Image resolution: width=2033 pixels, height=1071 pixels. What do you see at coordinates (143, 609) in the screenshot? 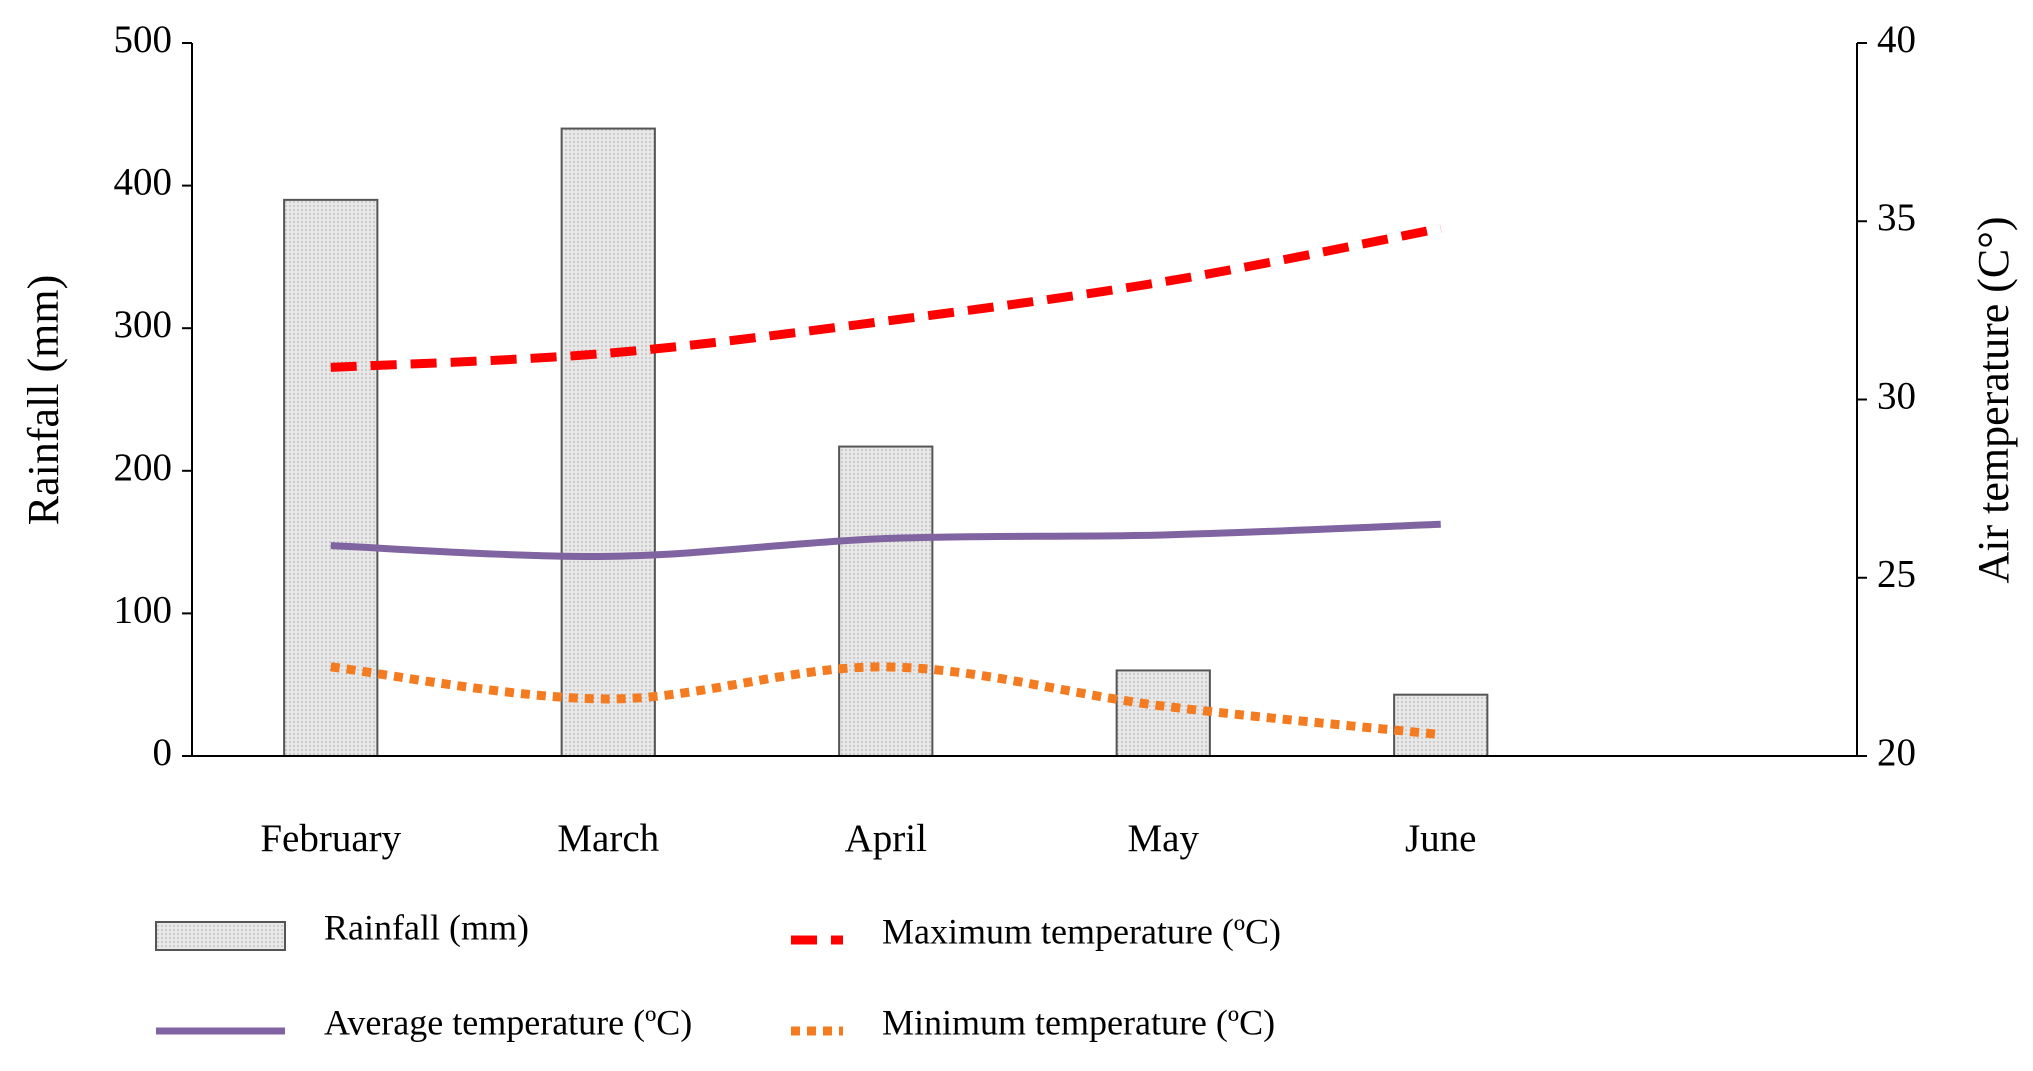
I see `y-tick-label: 100` at bounding box center [143, 609].